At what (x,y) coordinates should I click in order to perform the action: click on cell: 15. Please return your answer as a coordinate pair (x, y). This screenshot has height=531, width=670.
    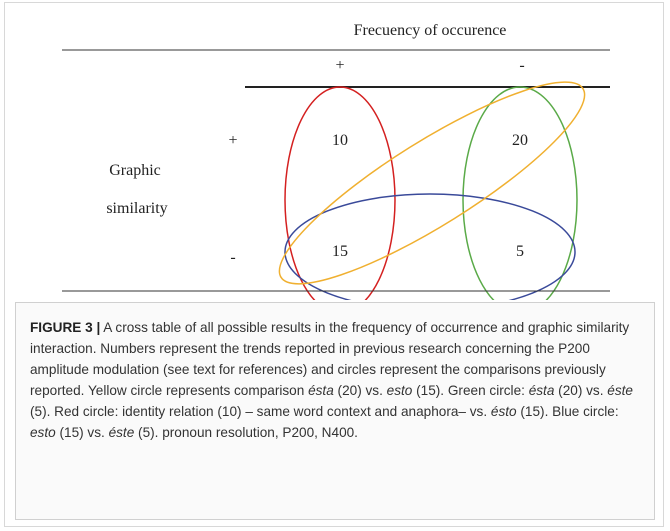
    Looking at the image, I should click on (340, 251).